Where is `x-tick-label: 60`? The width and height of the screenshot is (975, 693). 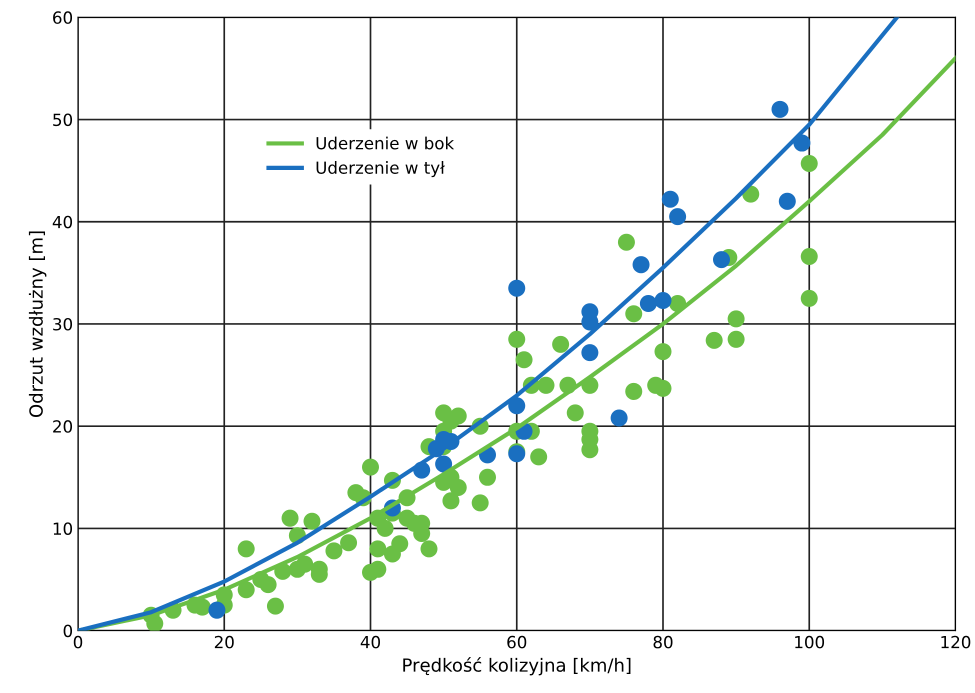 x-tick-label: 60 is located at coordinates (516, 642).